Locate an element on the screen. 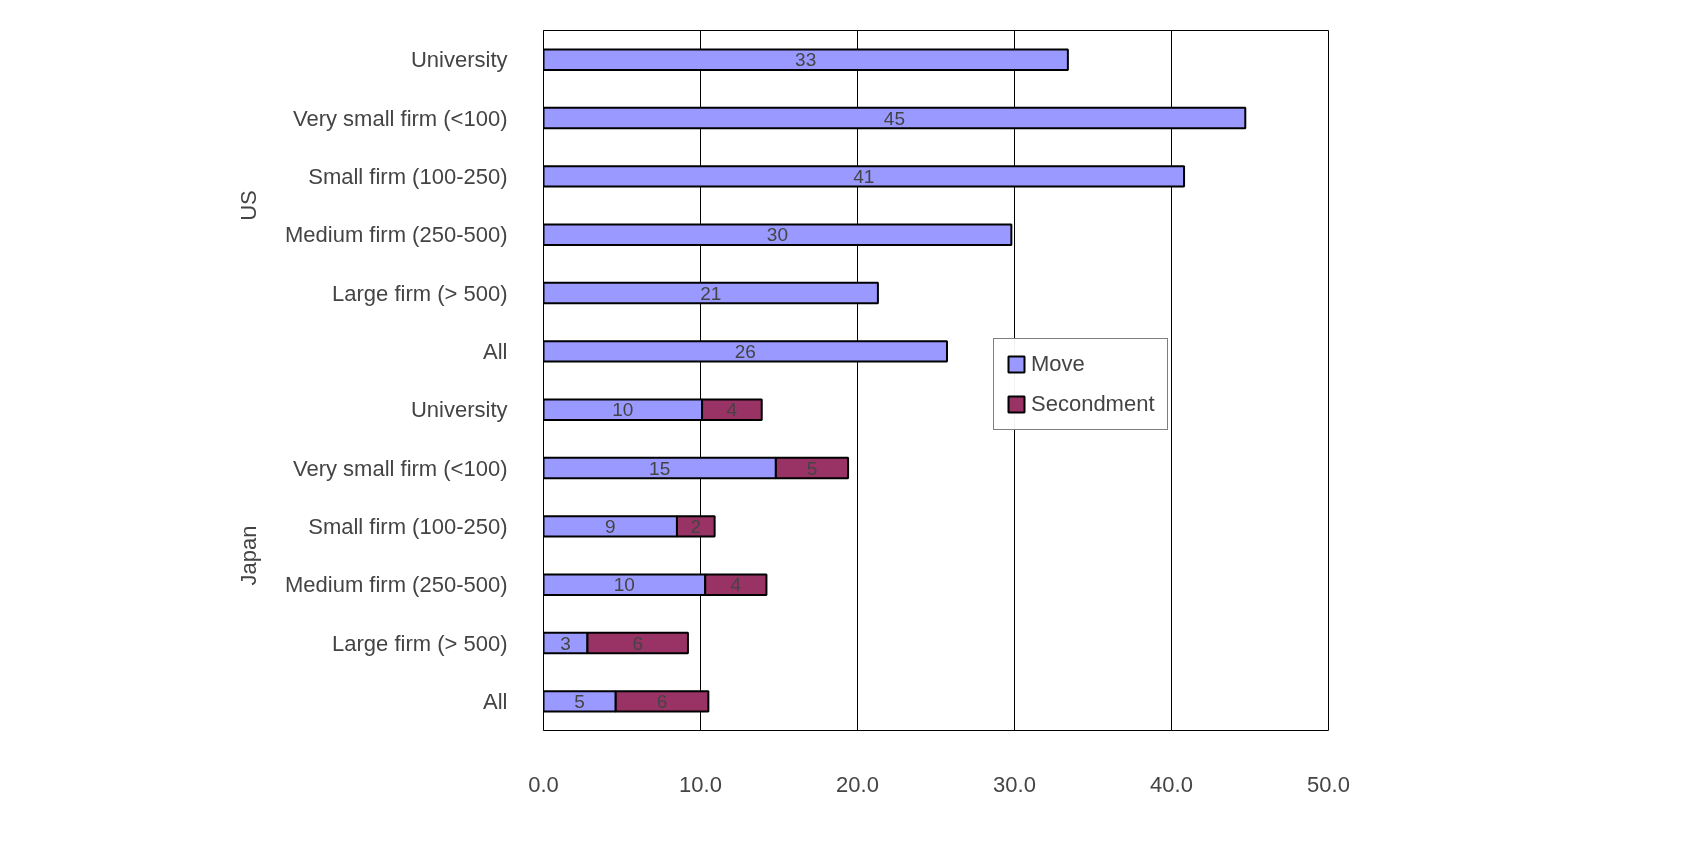  x-tick-label: 0.0 is located at coordinates (543, 784).